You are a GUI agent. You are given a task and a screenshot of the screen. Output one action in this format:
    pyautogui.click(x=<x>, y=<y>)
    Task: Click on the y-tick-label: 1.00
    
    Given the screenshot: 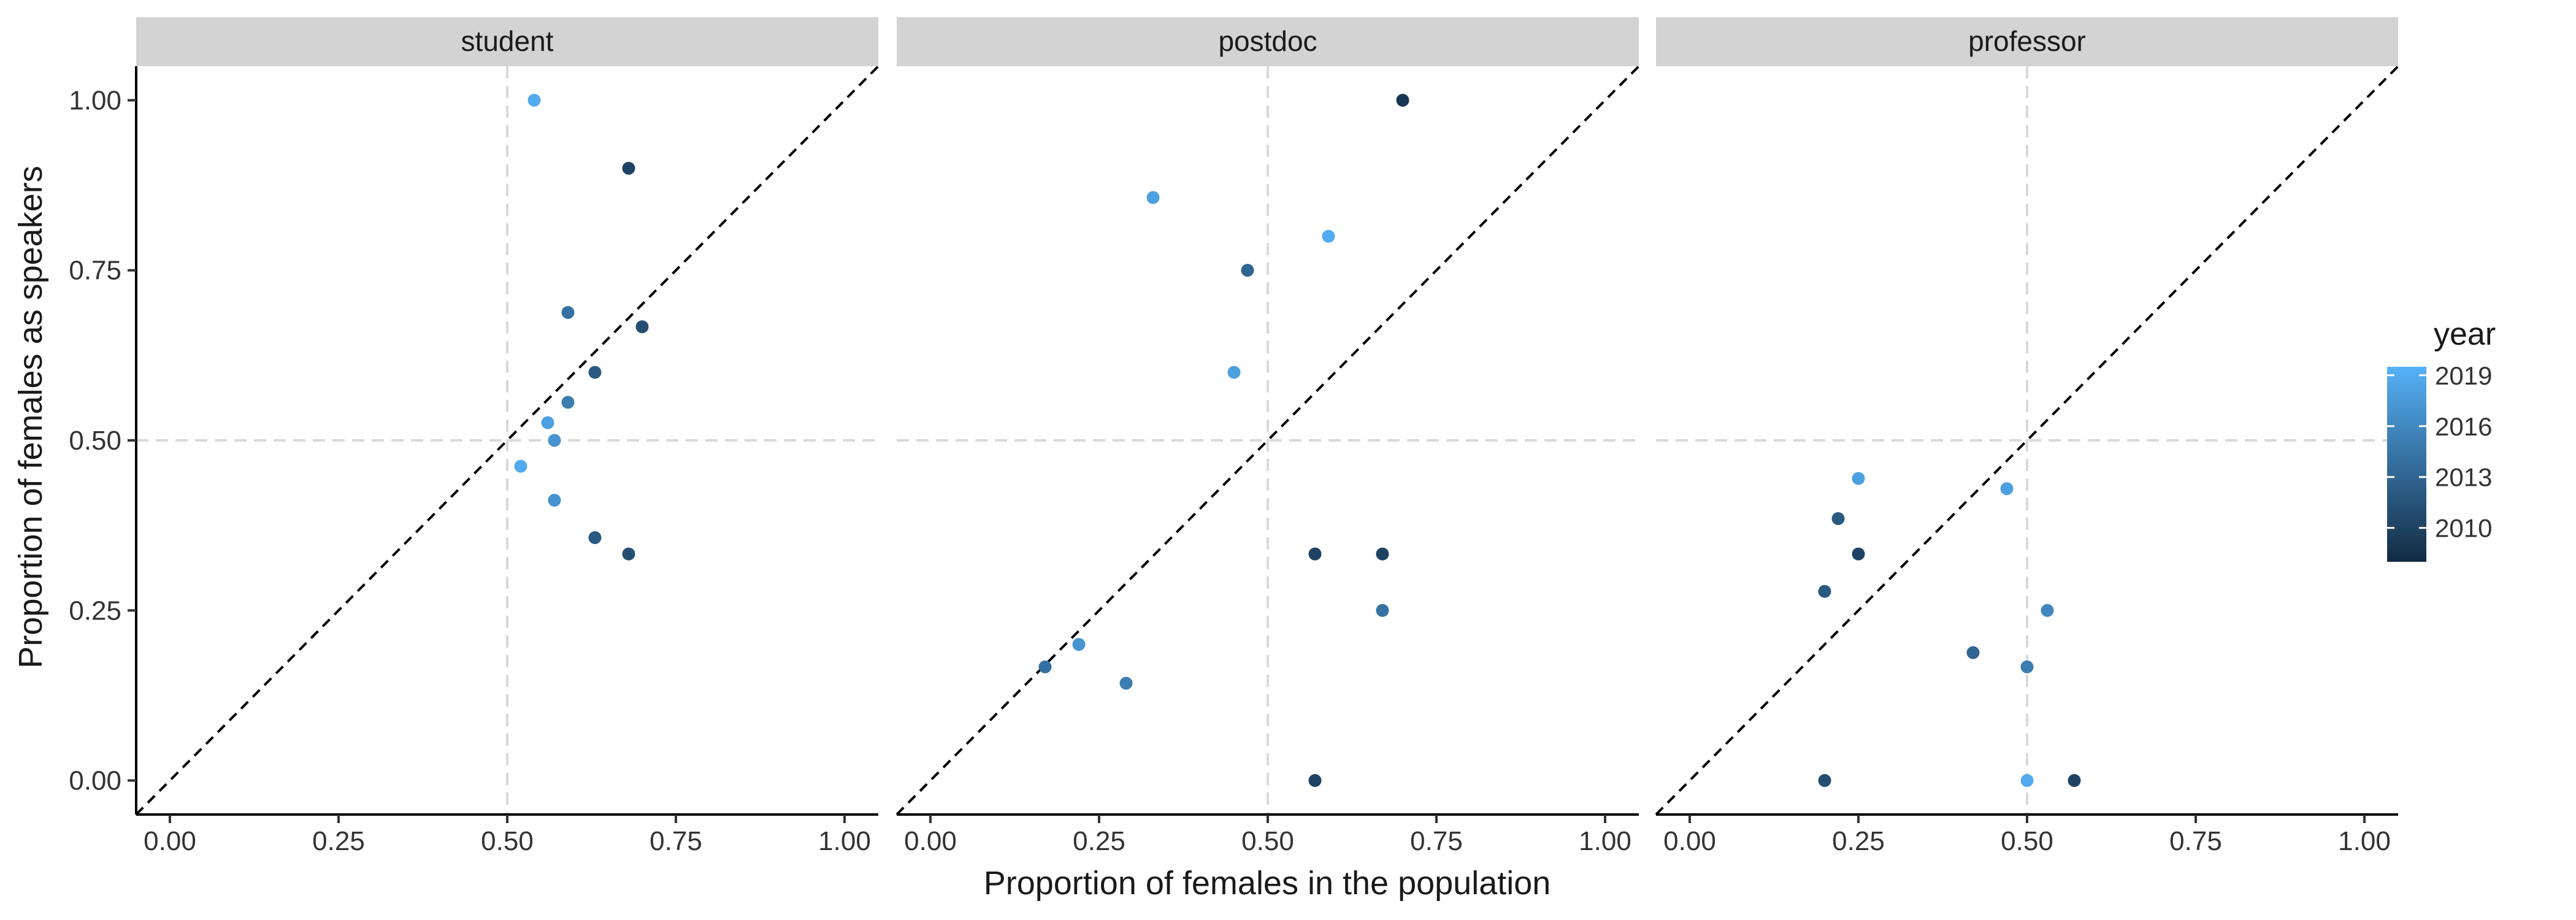 What is the action you would take?
    pyautogui.click(x=95, y=100)
    